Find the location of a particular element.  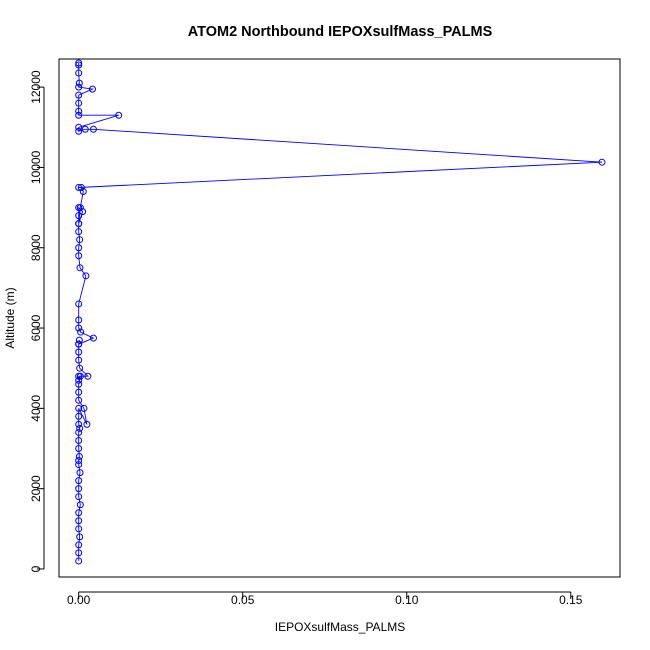

y-tick-label: 2000 is located at coordinates (36, 488).